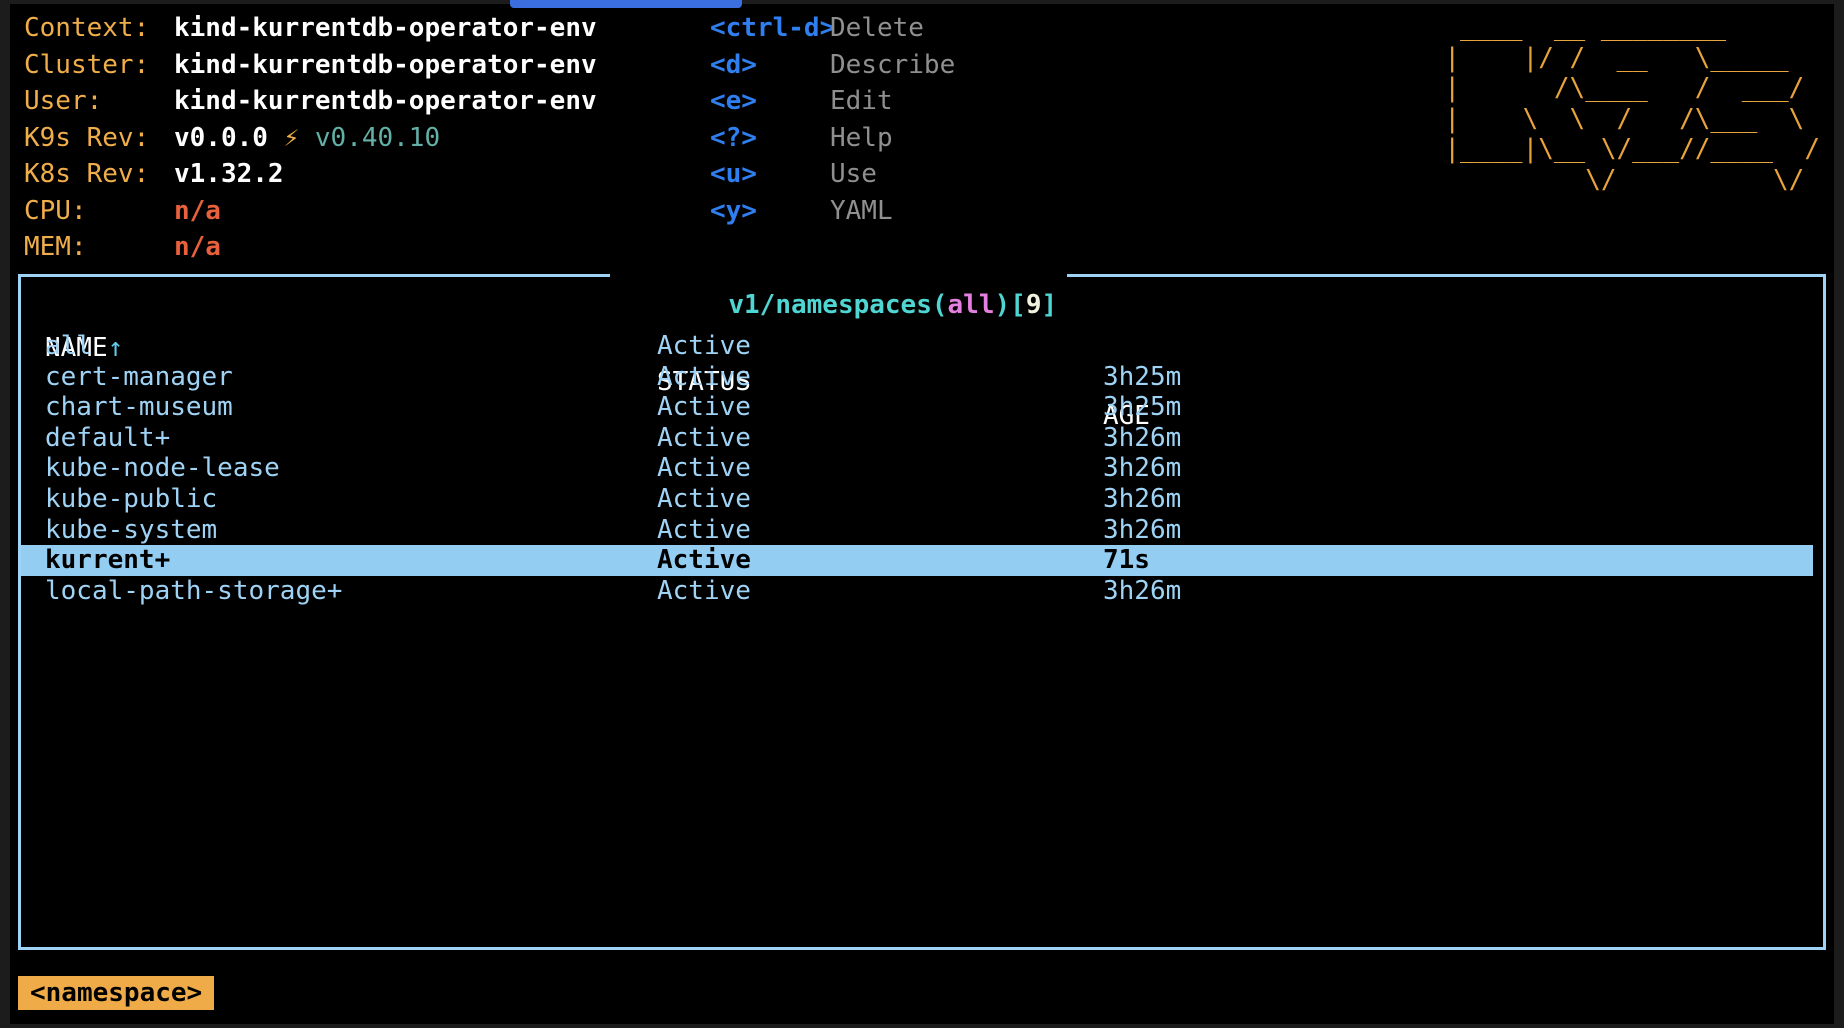 This screenshot has height=1028, width=1844. What do you see at coordinates (971, 305) in the screenshot?
I see `title-scope: all` at bounding box center [971, 305].